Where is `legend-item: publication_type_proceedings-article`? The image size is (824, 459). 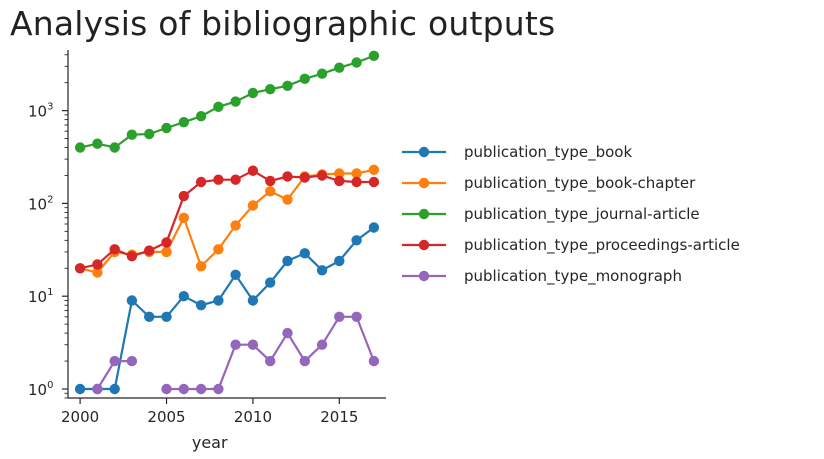 legend-item: publication_type_proceedings-article is located at coordinates (571, 245).